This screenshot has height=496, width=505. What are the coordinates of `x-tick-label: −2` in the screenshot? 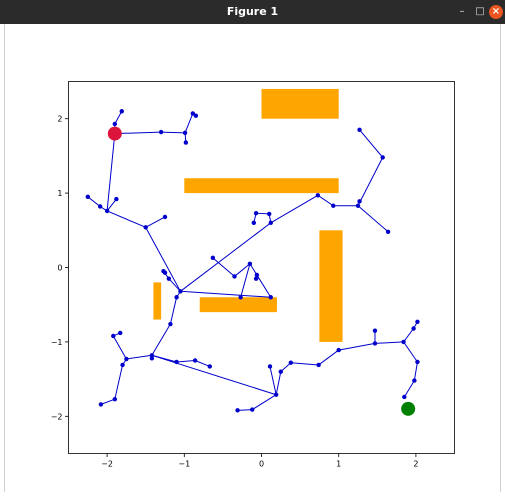 It's located at (107, 464).